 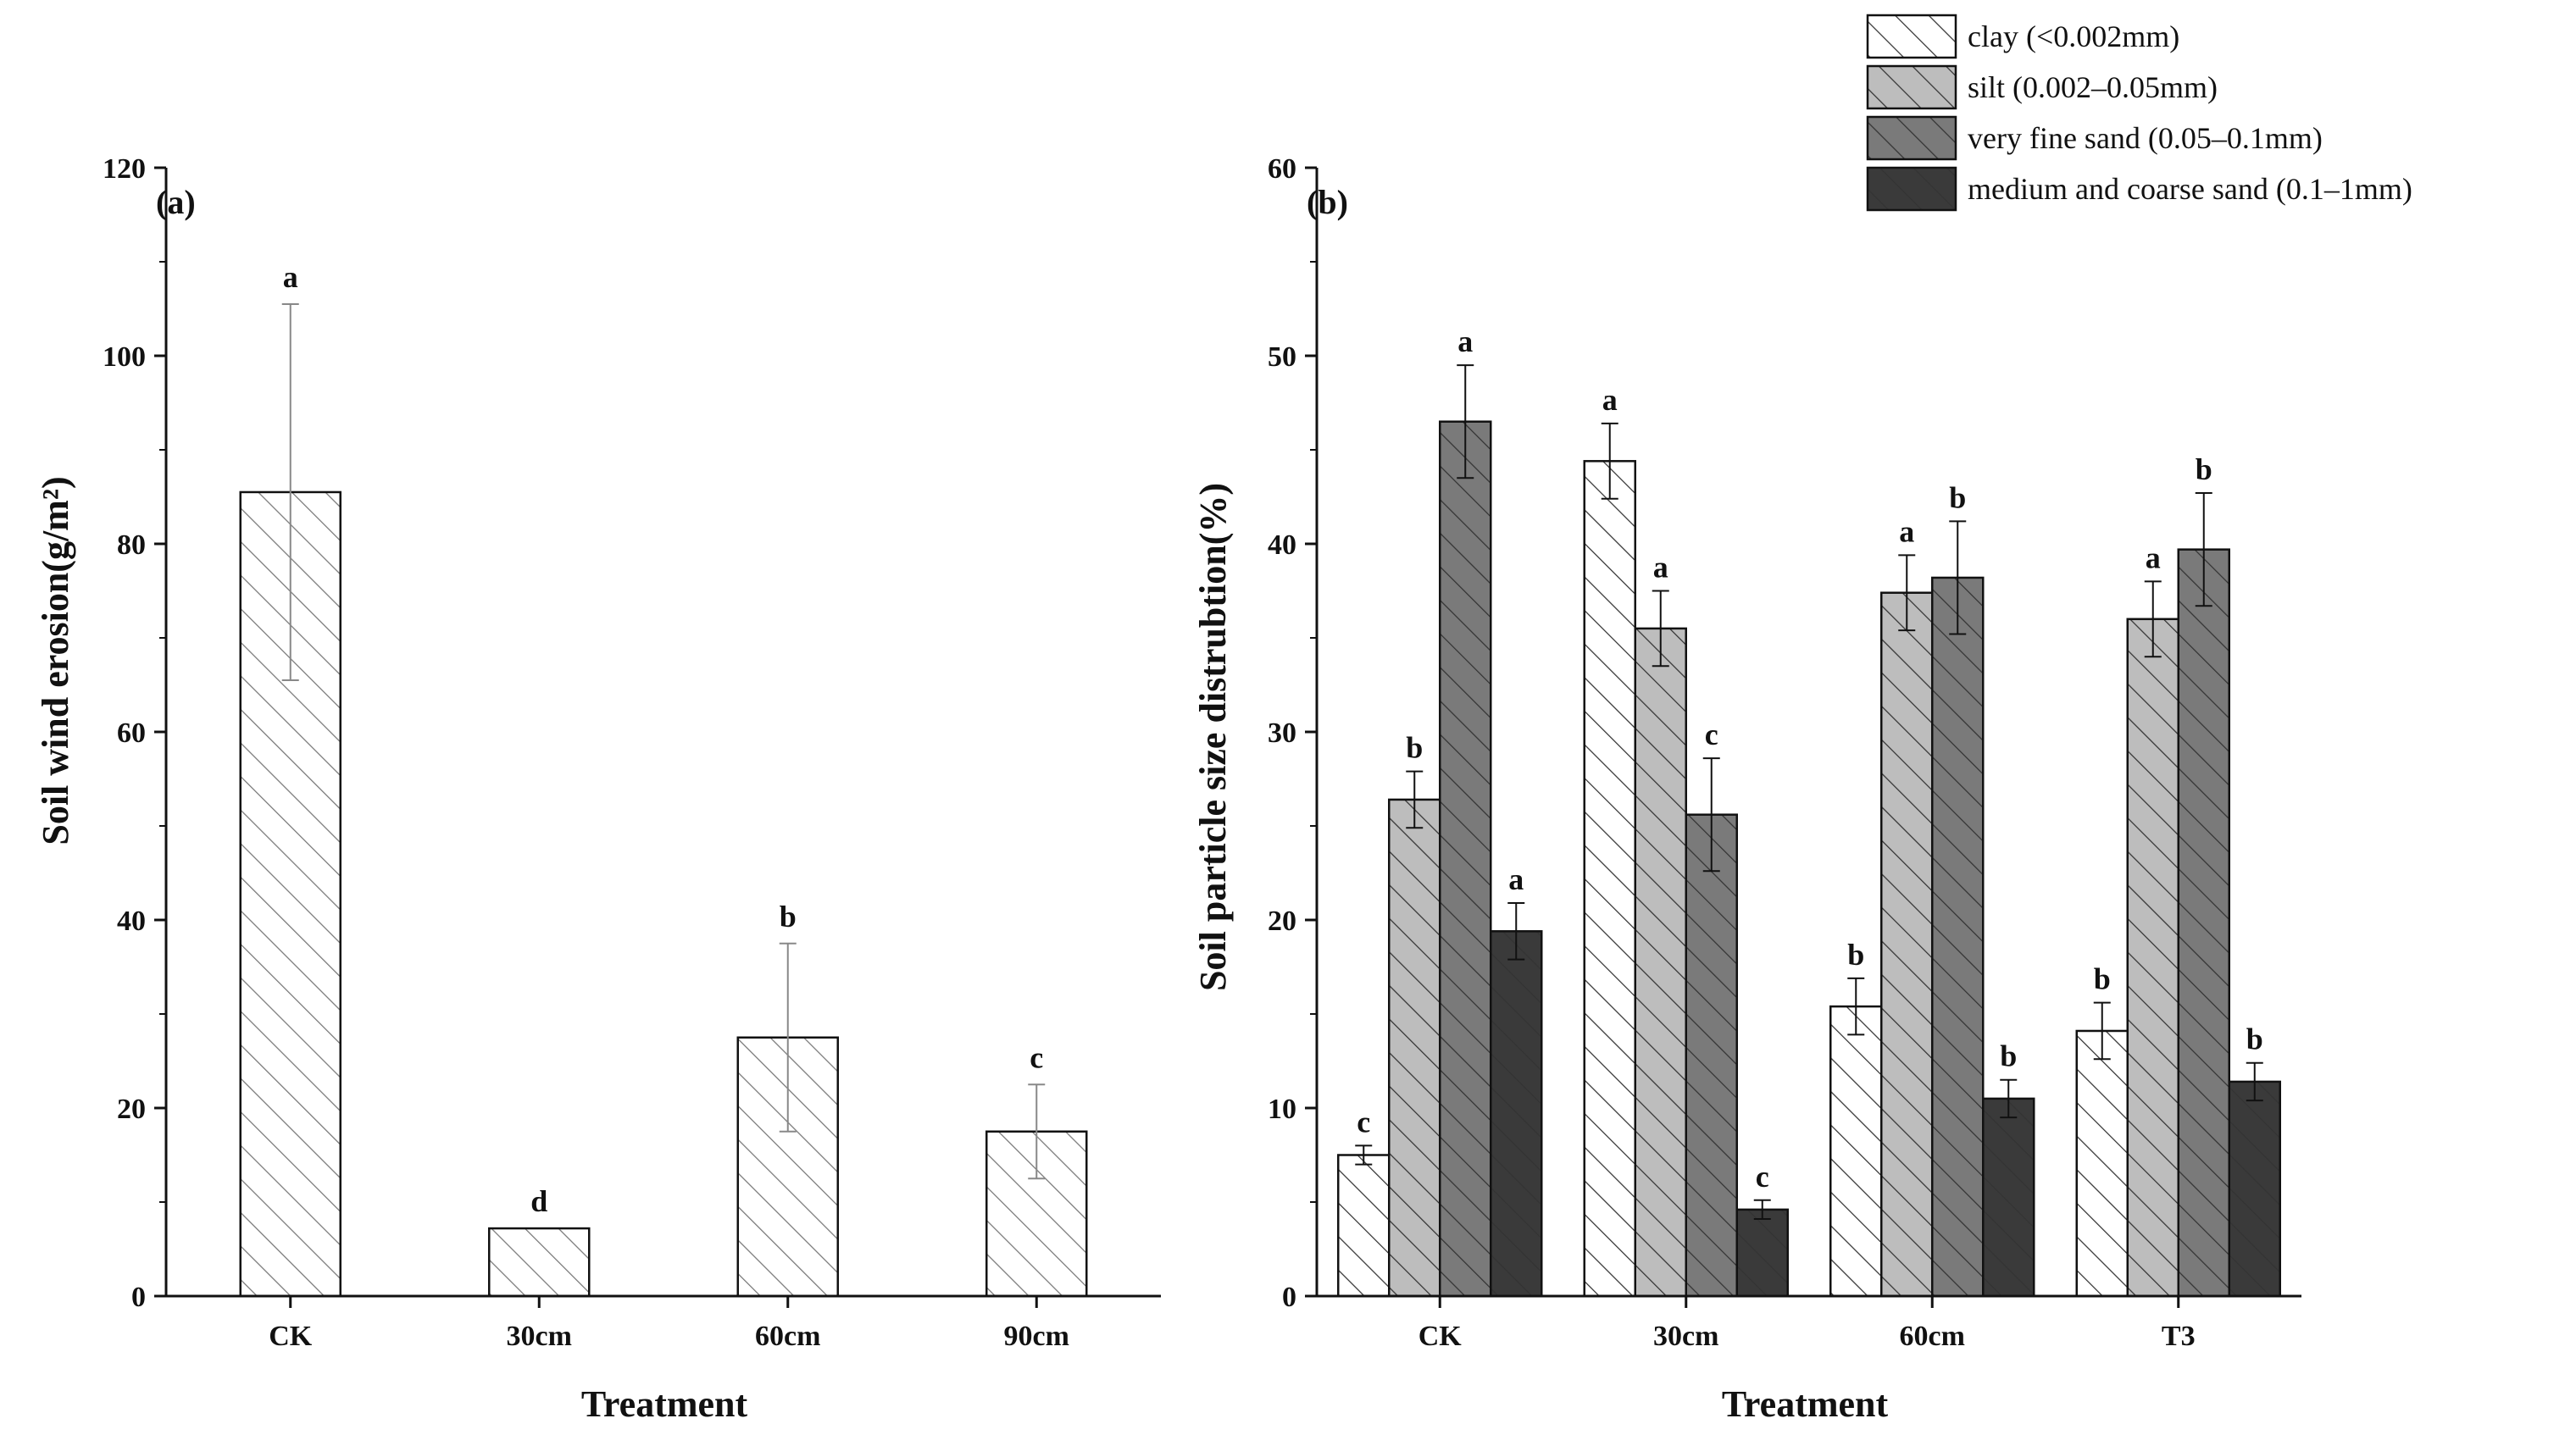 What do you see at coordinates (1282, 1109) in the screenshot?
I see `panel-b-ytick-label: 10` at bounding box center [1282, 1109].